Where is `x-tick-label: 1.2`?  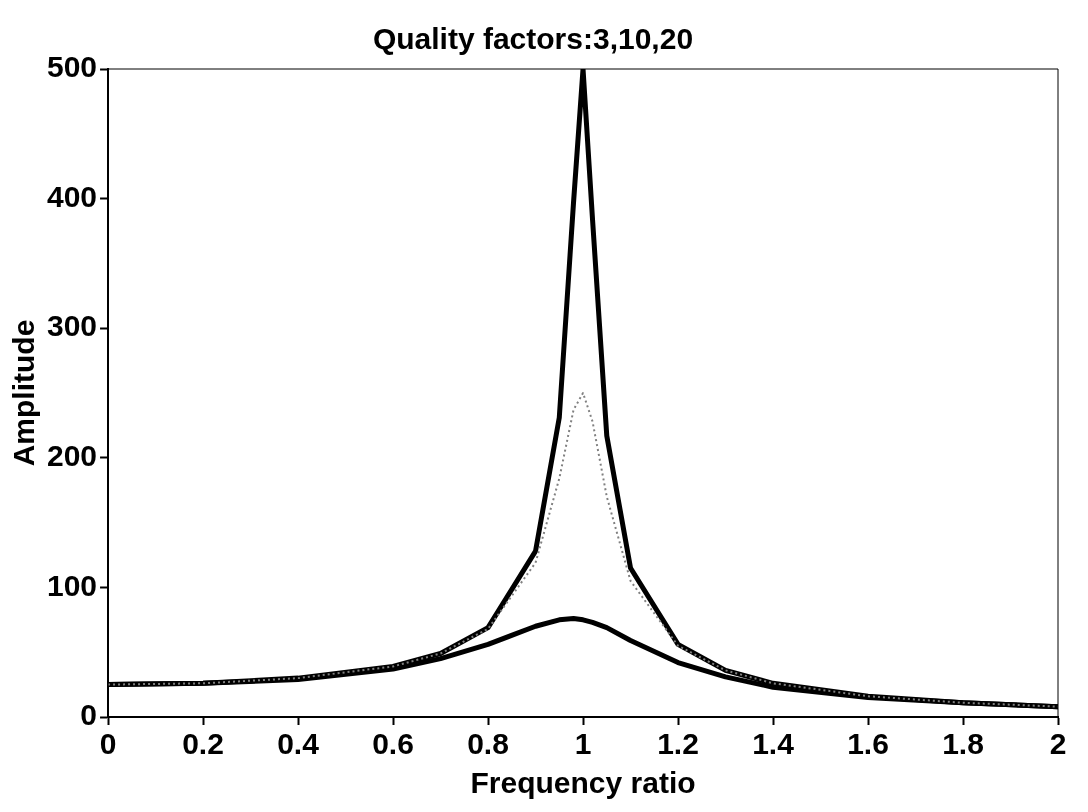 x-tick-label: 1.2 is located at coordinates (678, 744).